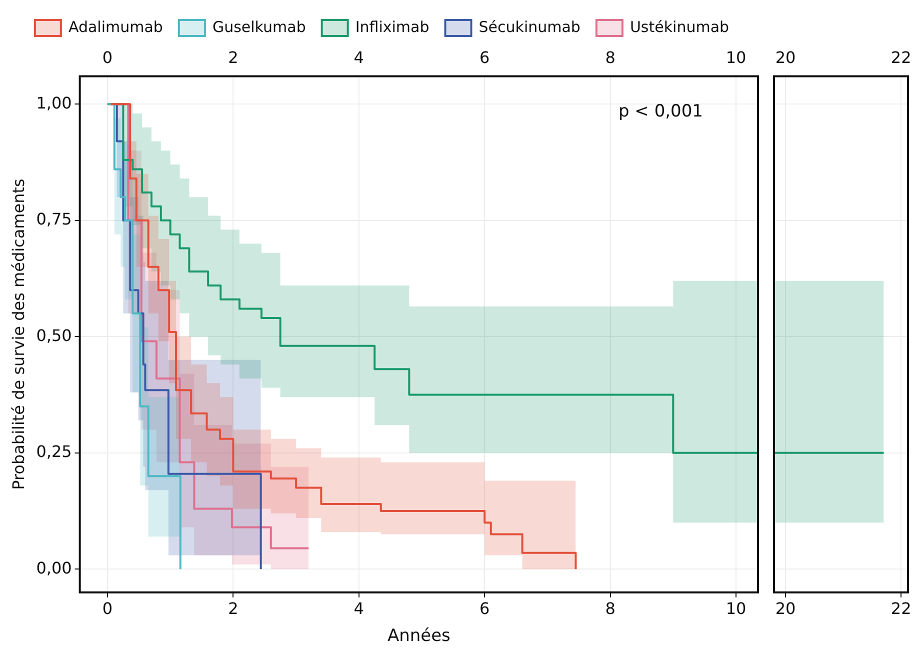 Image resolution: width=918 pixels, height=659 pixels. What do you see at coordinates (259, 27) in the screenshot?
I see `legend-label: Guselkumab` at bounding box center [259, 27].